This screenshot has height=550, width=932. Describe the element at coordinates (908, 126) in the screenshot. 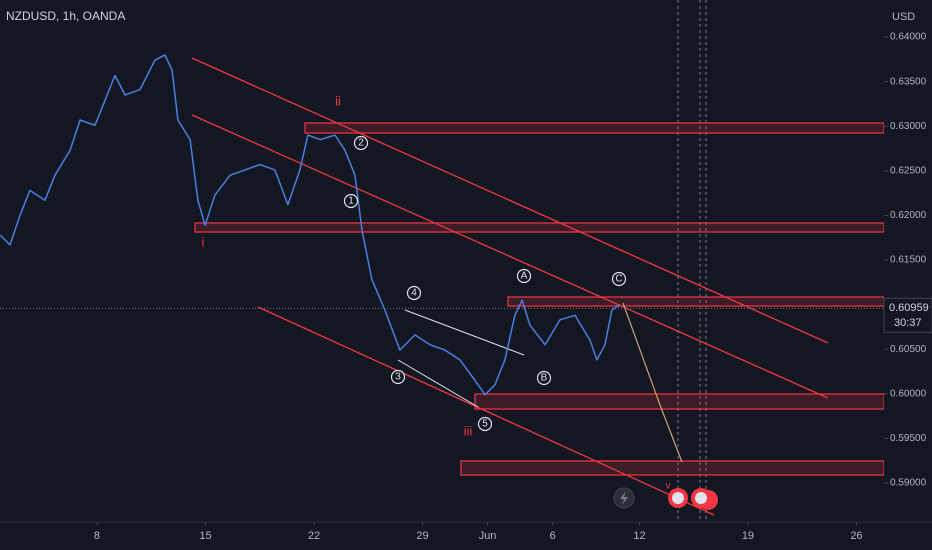

I see `y-tick-label: 0.63000` at that location.